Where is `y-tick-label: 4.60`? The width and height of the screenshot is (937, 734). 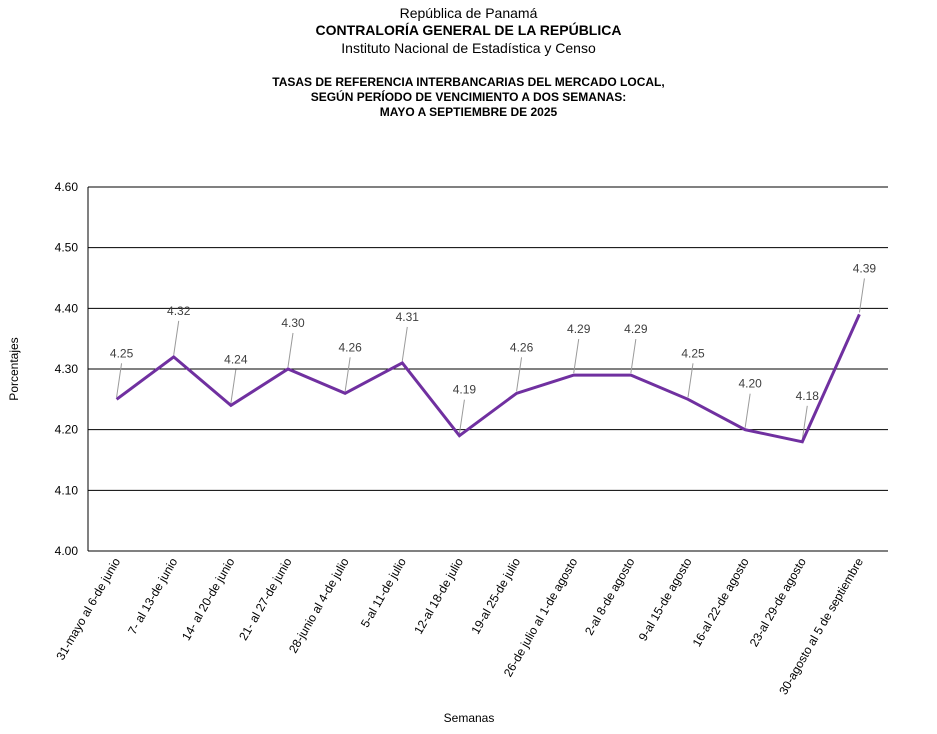
y-tick-label: 4.60 is located at coordinates (67, 187).